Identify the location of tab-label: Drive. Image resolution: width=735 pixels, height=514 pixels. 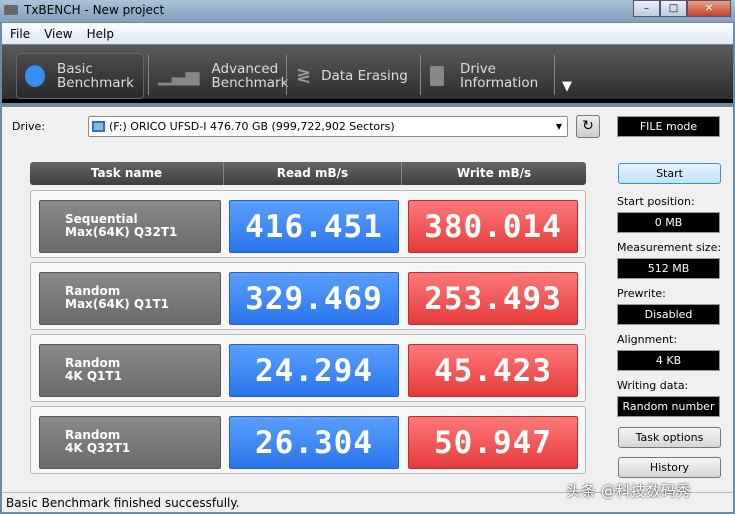
(478, 69).